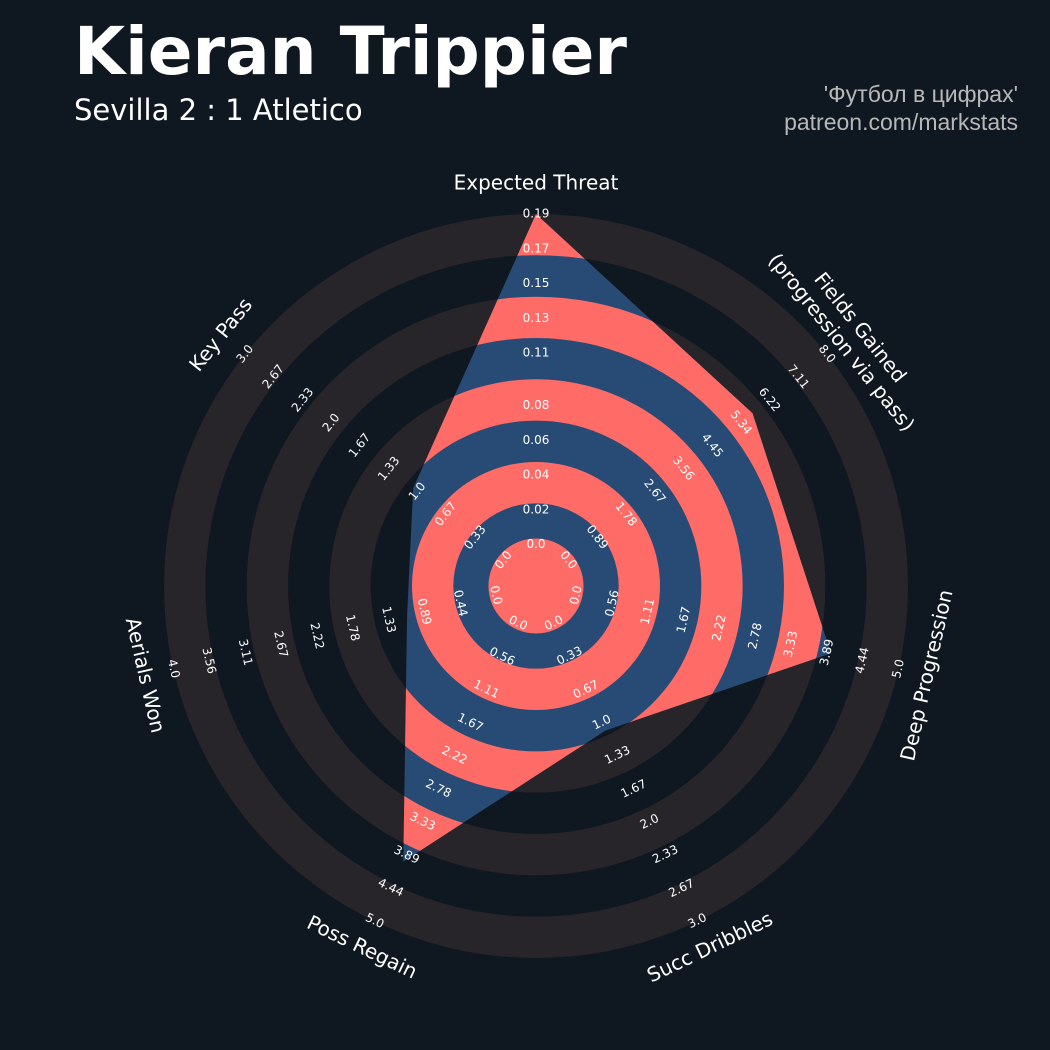 This screenshot has height=1050, width=1050. I want to click on credit: 'Футбол в цифрах', so click(921, 94).